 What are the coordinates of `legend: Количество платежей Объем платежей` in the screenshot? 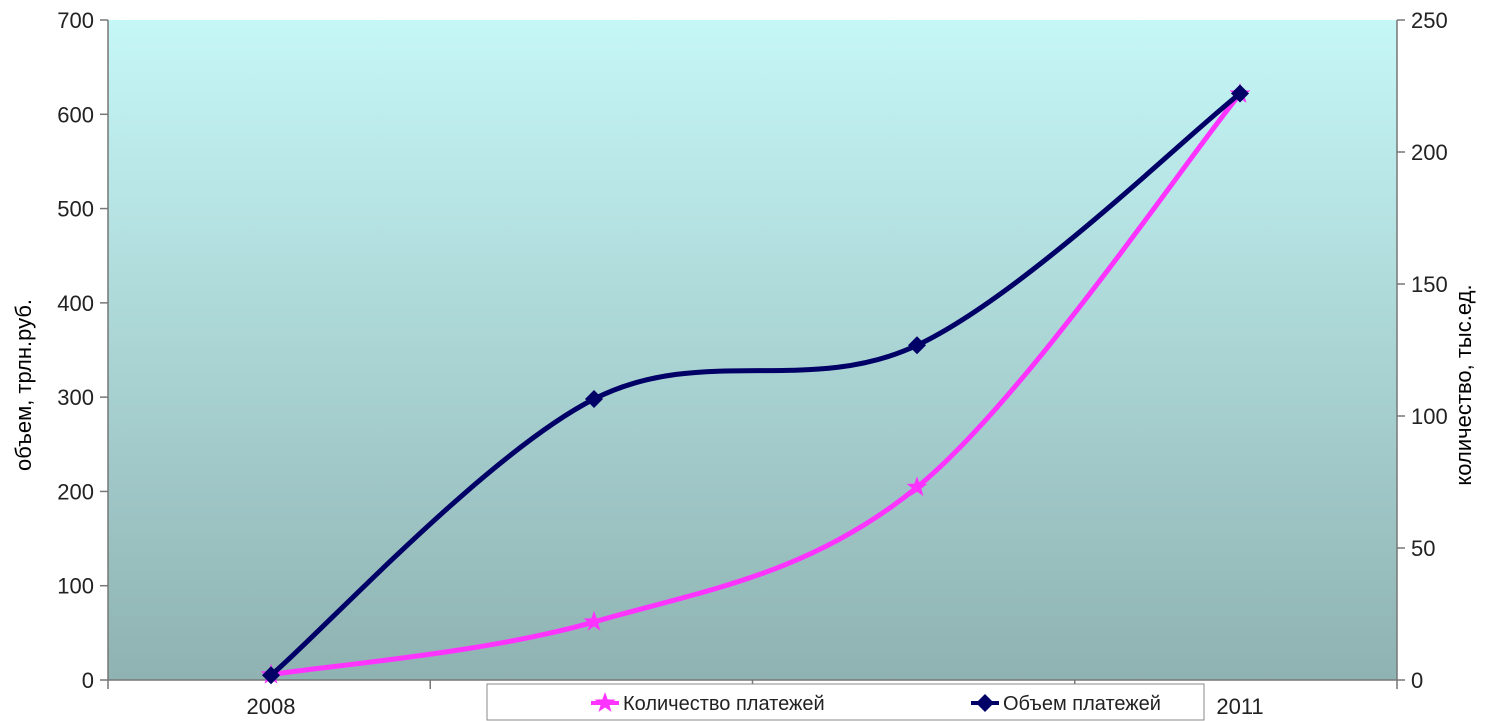 It's located at (845, 702).